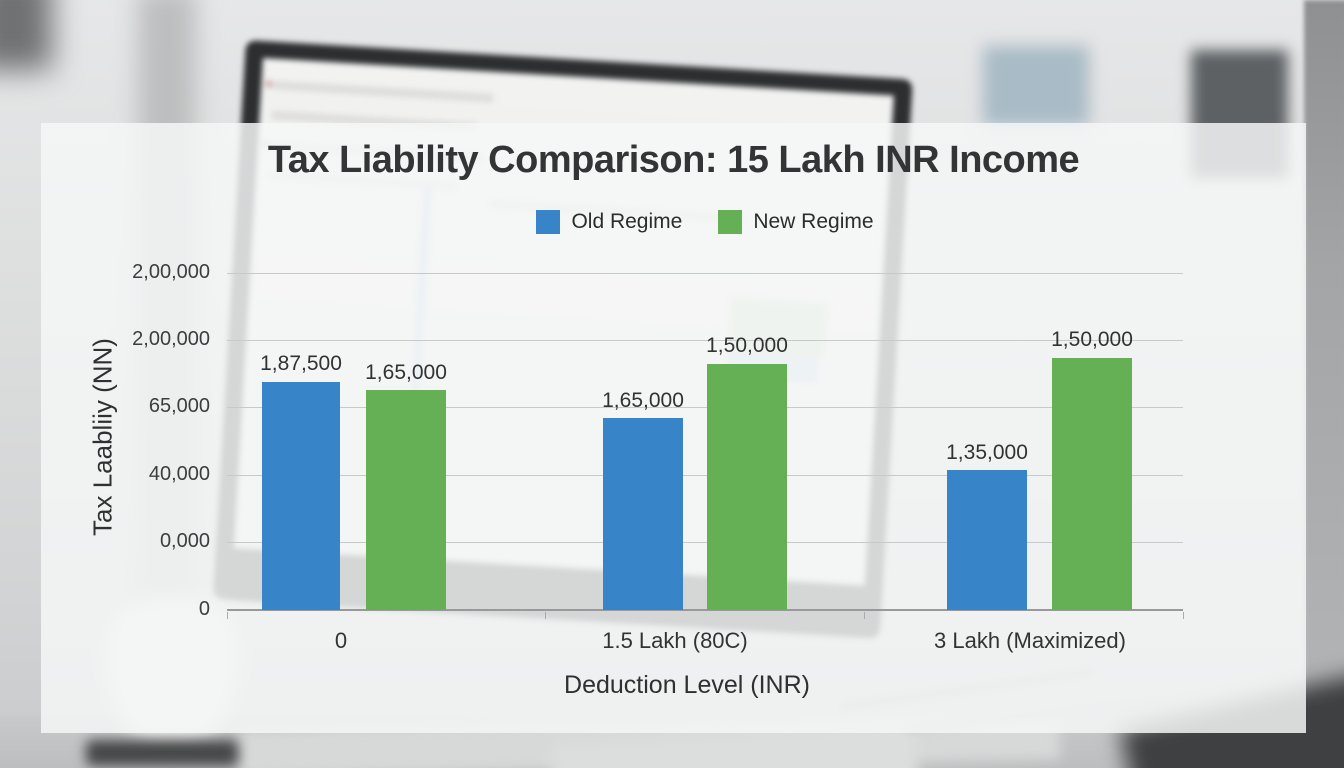 The height and width of the screenshot is (768, 1344). I want to click on legend-item-new-regime: New Regime, so click(796, 222).